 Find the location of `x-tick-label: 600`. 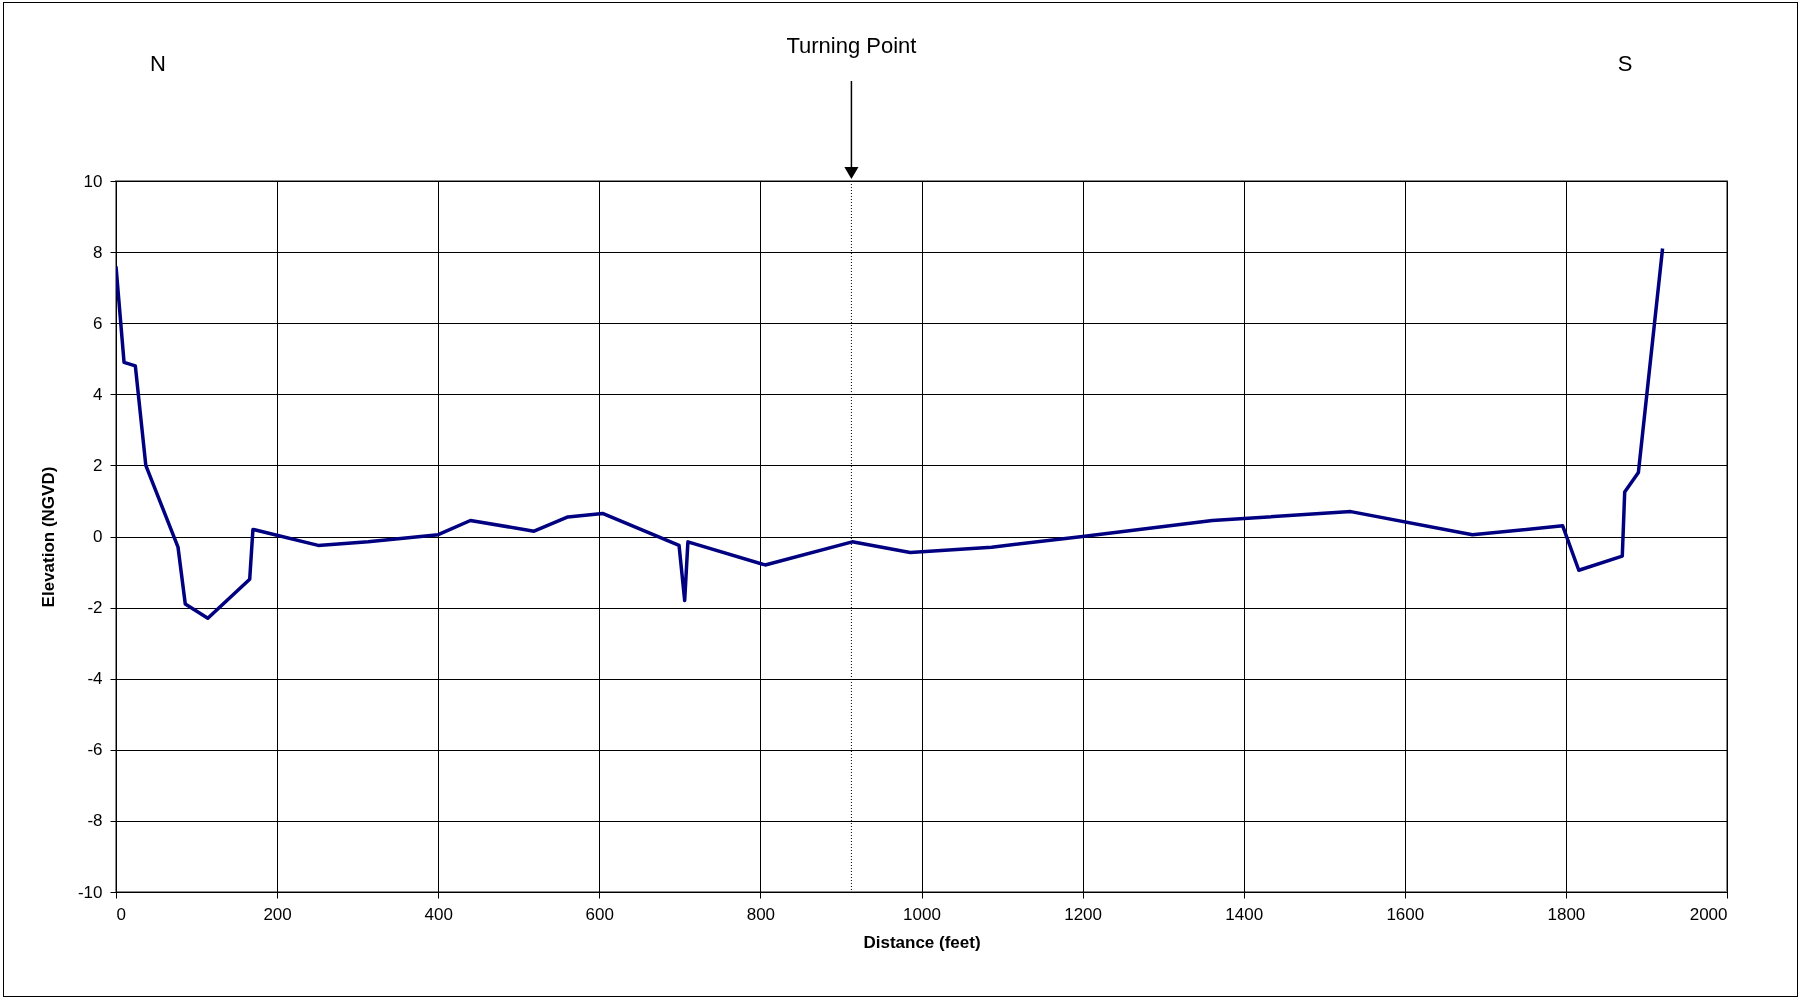

x-tick-label: 600 is located at coordinates (599, 914).